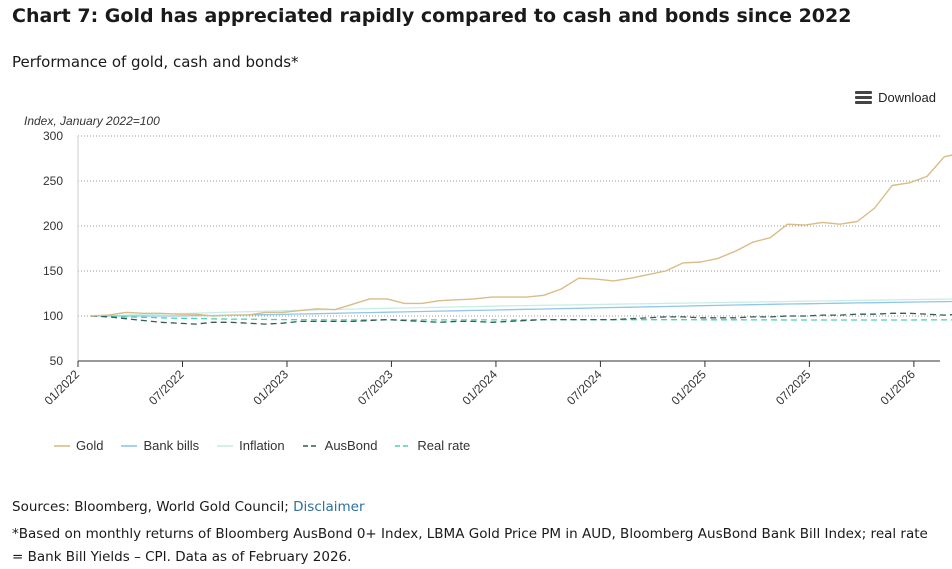  What do you see at coordinates (351, 445) in the screenshot?
I see `legend-label: AusBond` at bounding box center [351, 445].